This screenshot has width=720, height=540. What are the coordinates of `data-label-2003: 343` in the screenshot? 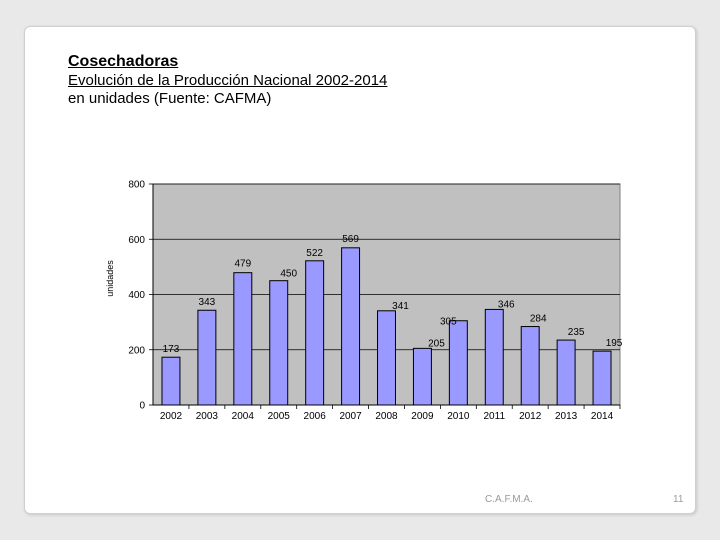 It's located at (207, 302).